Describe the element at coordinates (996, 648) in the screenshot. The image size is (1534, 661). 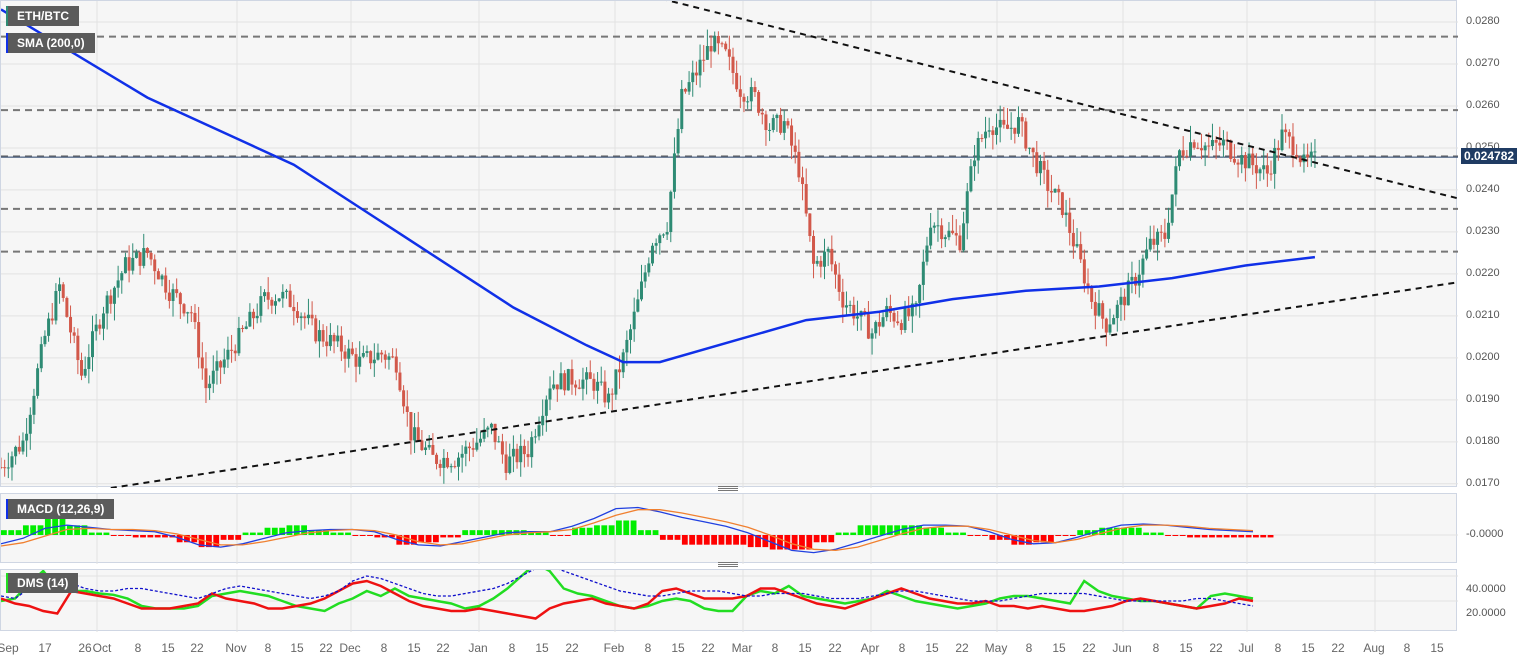
I see `time-axis-tick: May` at that location.